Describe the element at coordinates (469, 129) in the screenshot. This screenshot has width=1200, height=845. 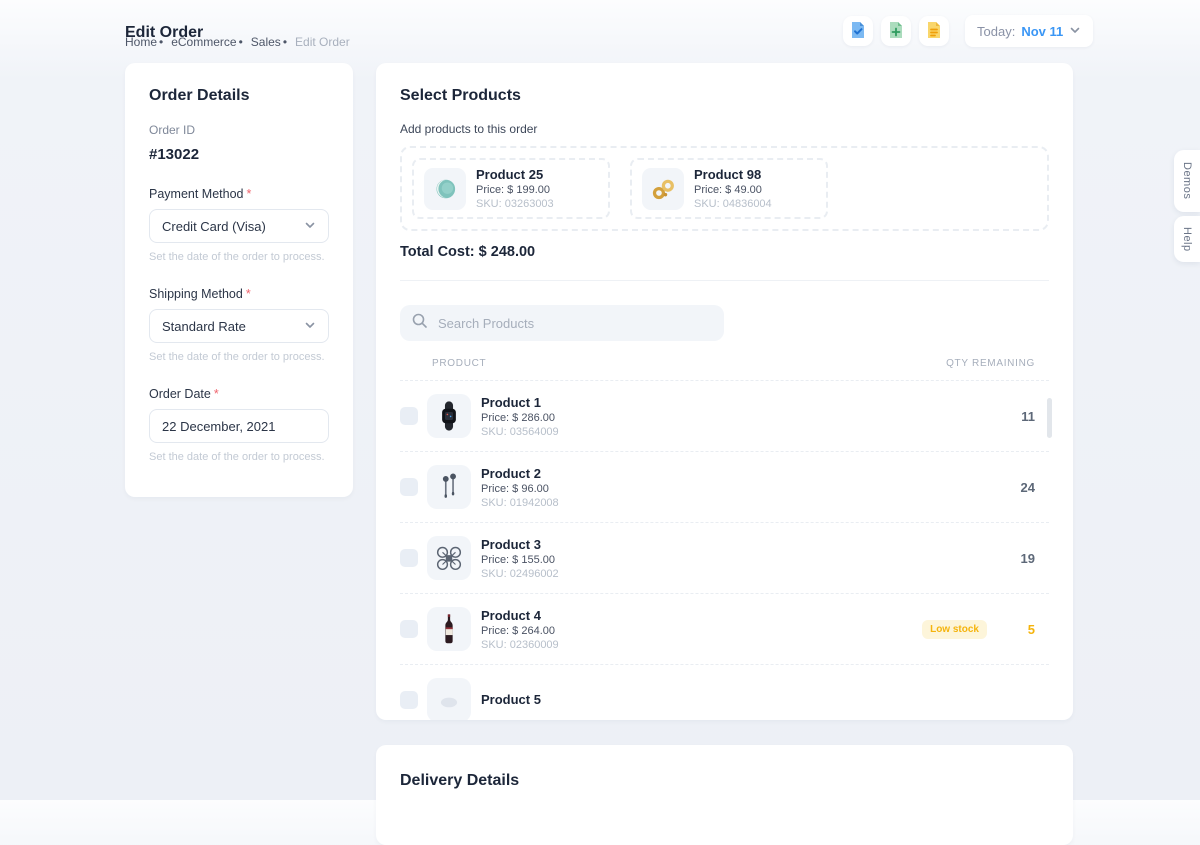
I see `select-products-subtitle: Add products to this order` at that location.